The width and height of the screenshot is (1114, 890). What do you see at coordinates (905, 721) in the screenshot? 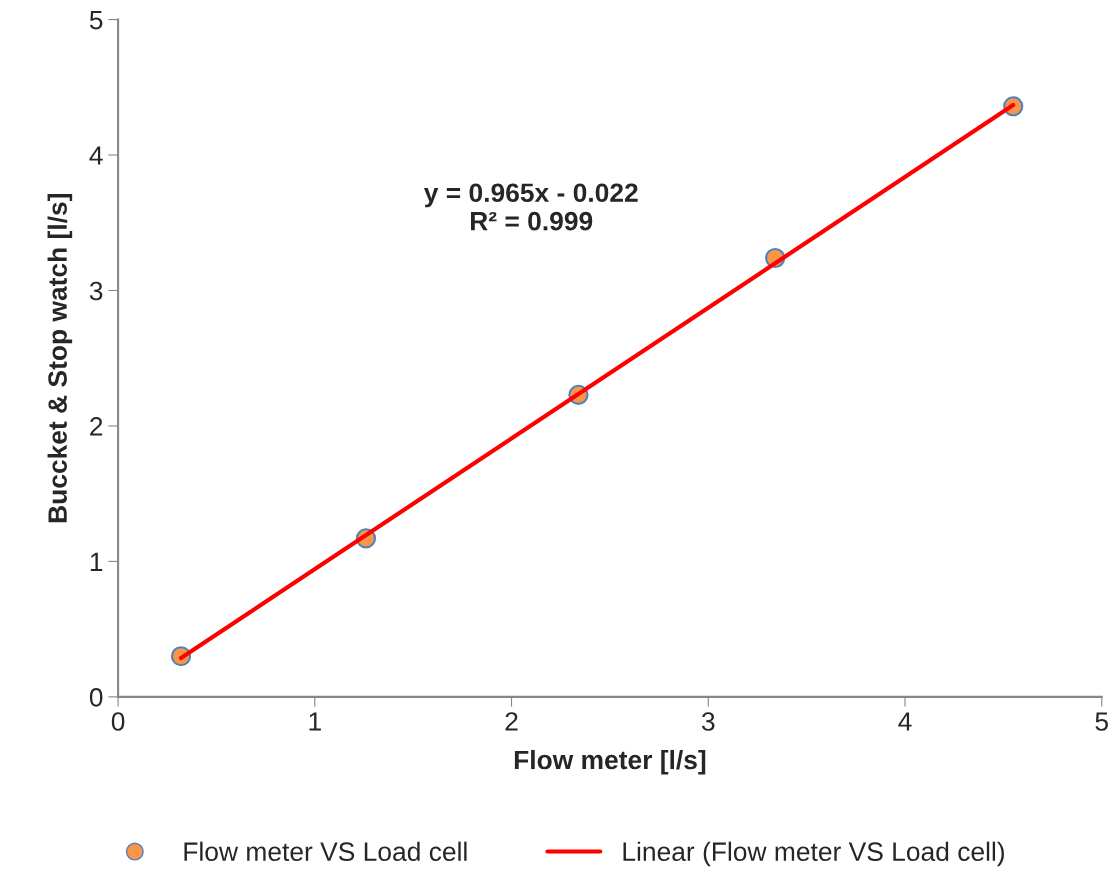
I see `x-tick-label: 4` at bounding box center [905, 721].